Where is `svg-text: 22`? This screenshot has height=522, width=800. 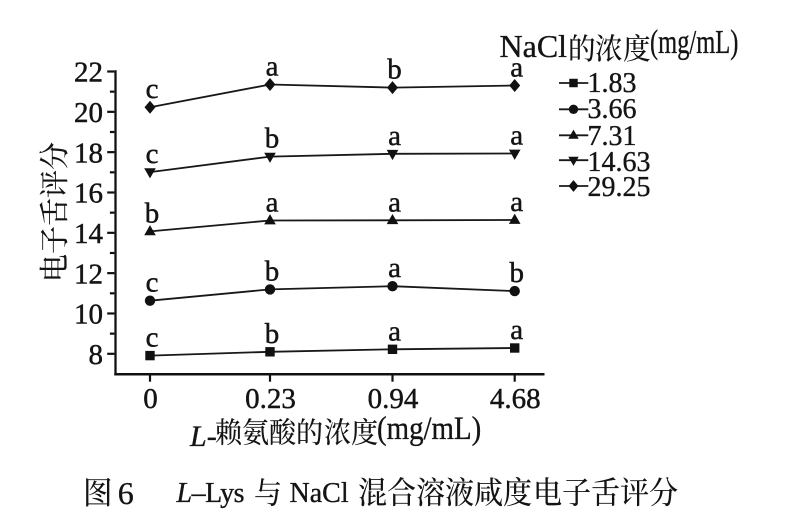 svg-text: 22 is located at coordinates (88, 73).